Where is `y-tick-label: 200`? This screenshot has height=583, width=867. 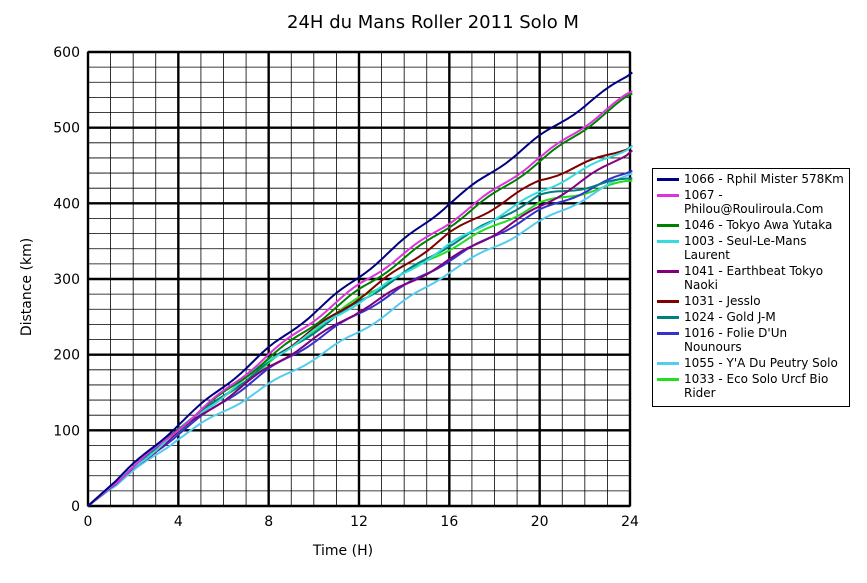 y-tick-label: 200 is located at coordinates (66, 356).